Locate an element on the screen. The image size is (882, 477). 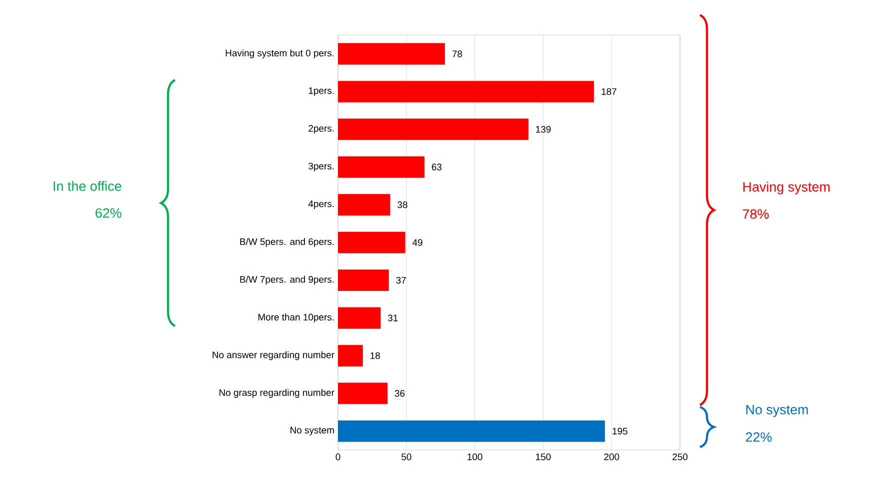
data-label: 37 is located at coordinates (401, 280).